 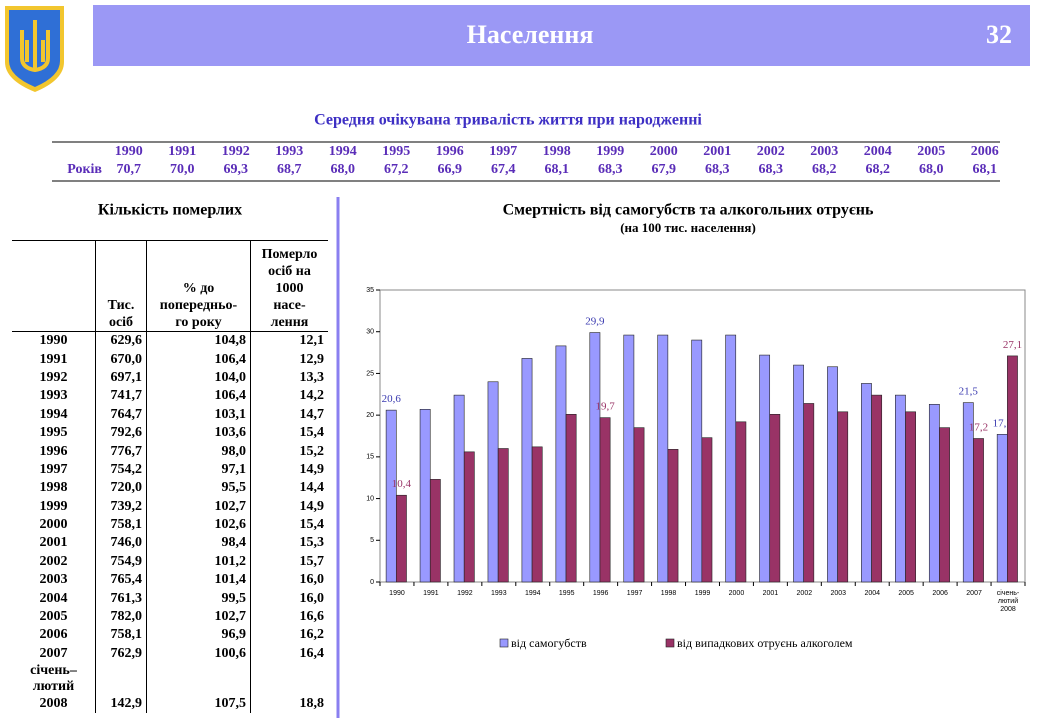 I want to click on note-row: січень–лютий, so click(x=170, y=679).